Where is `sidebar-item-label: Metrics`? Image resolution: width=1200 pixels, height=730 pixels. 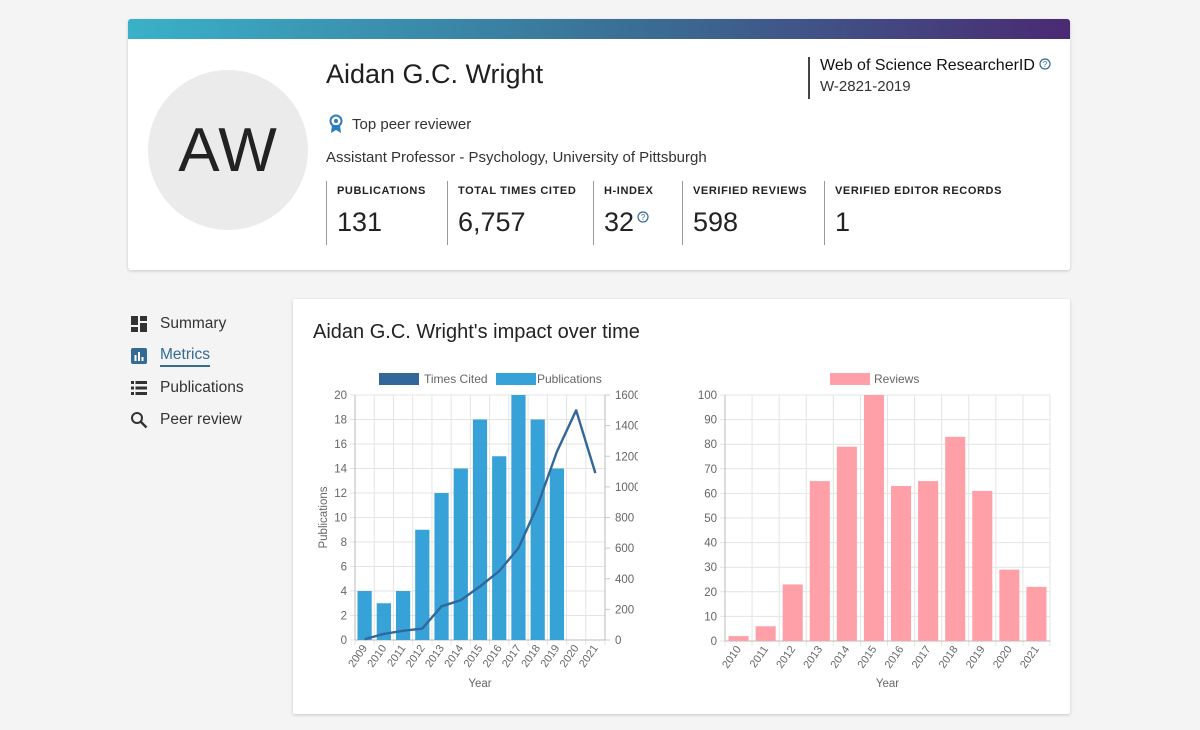
sidebar-item-label: Metrics is located at coordinates (185, 356).